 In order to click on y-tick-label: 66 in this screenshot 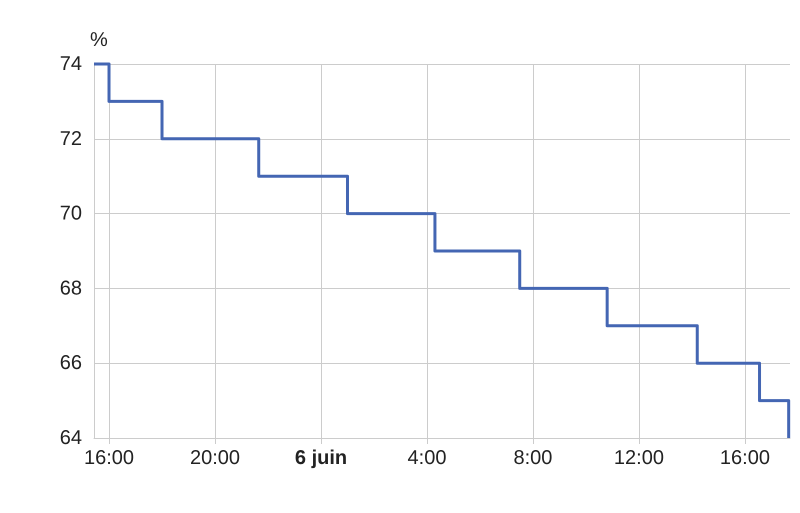, I will do `click(71, 363)`.